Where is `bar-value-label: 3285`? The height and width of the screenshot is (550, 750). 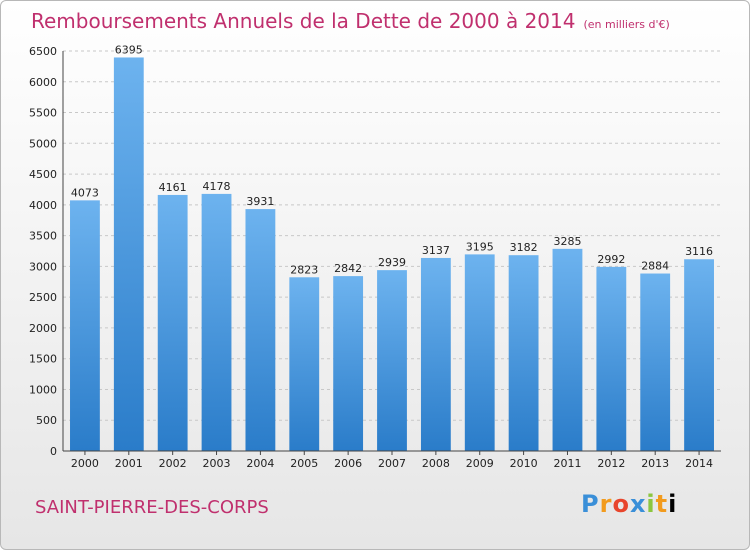
bar-value-label: 3285 is located at coordinates (567, 241).